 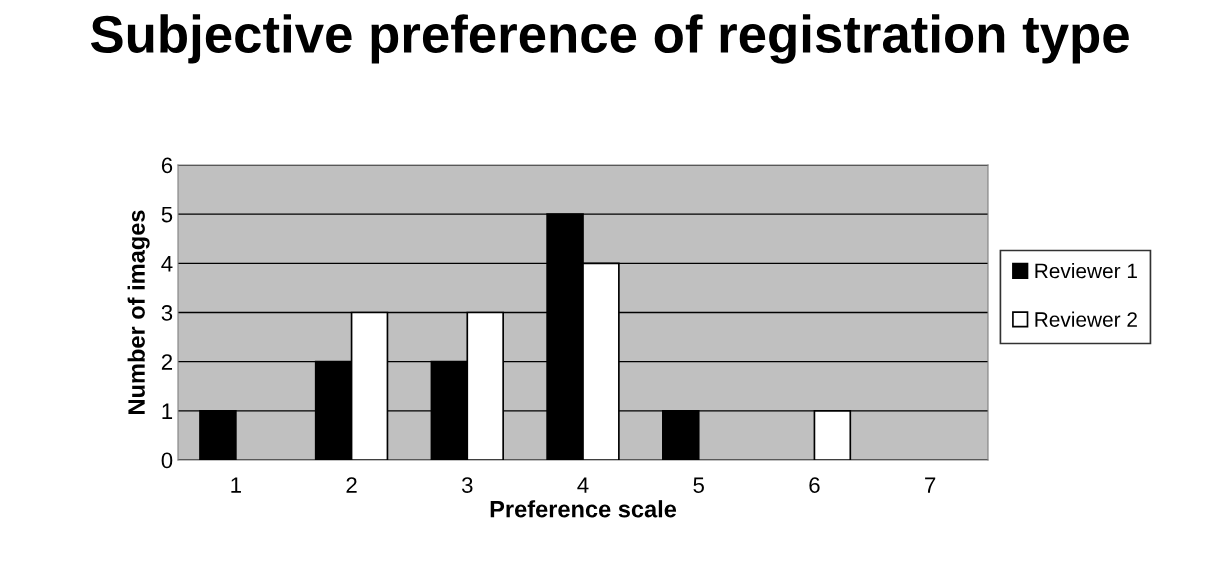 I want to click on x-axis-title: Preference scale, so click(x=583, y=509).